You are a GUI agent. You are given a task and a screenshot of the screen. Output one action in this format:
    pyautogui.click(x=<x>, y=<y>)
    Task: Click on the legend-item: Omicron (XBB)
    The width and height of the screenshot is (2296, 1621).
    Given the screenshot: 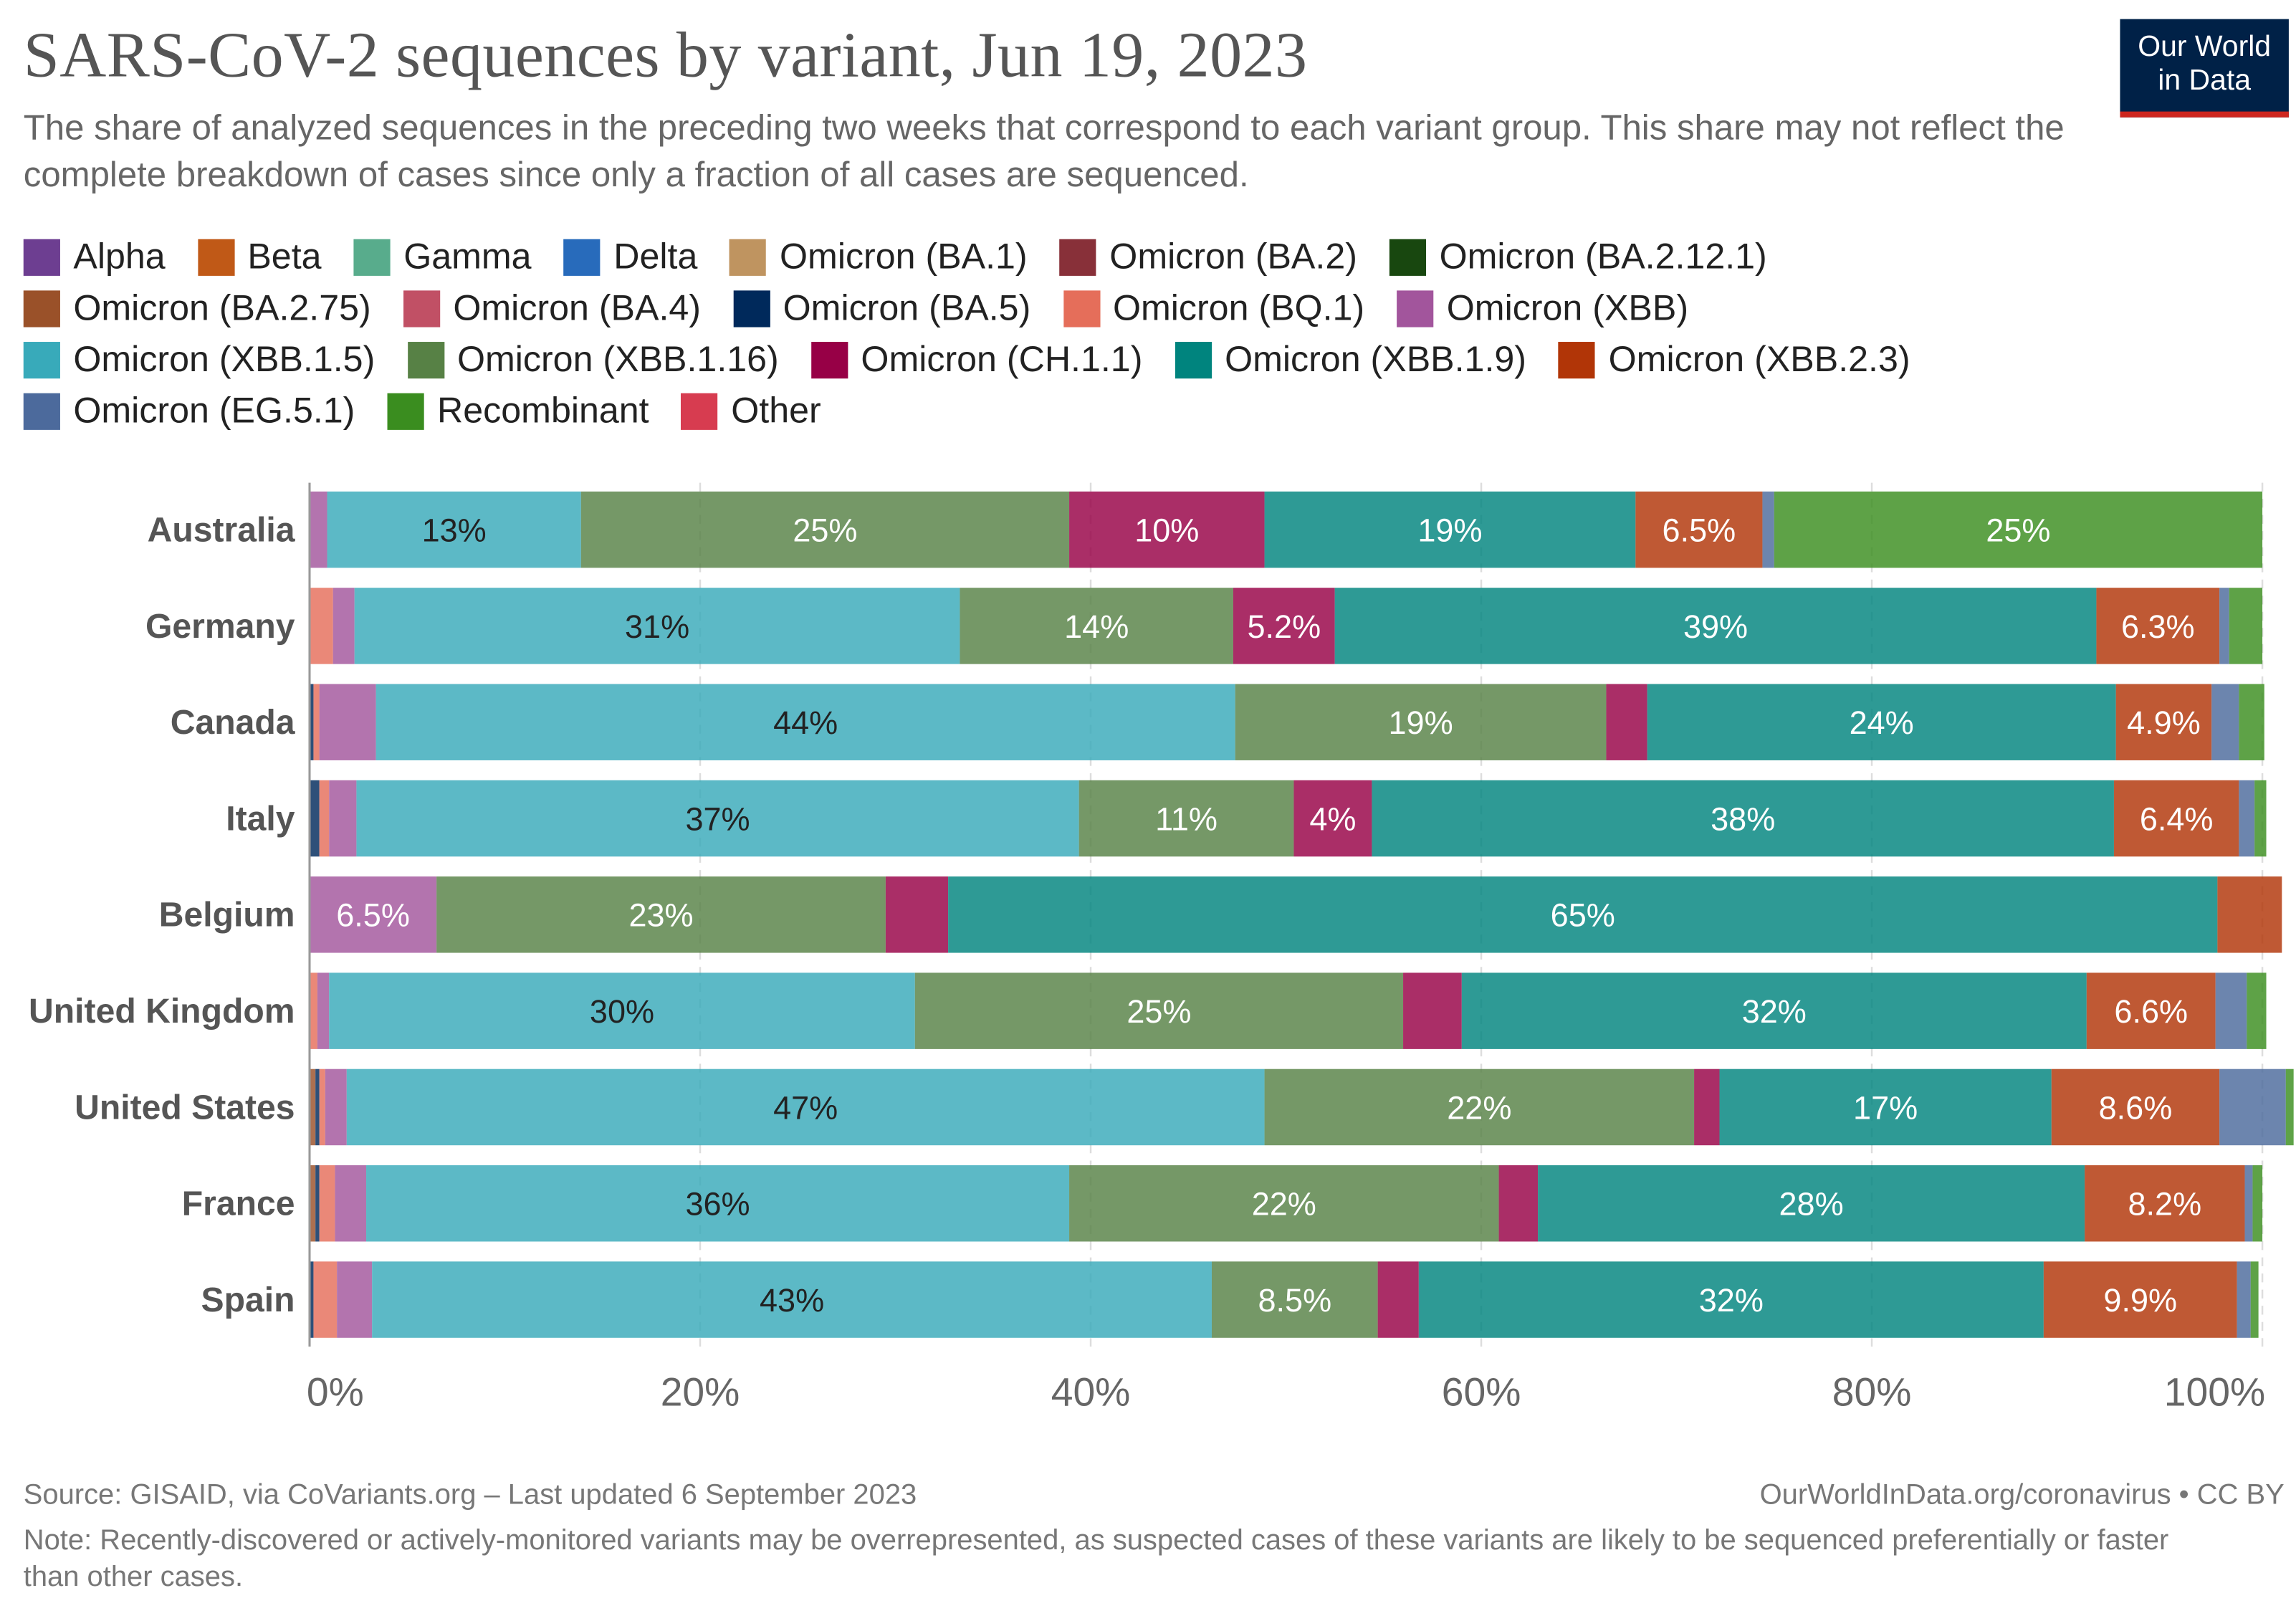 What is the action you would take?
    pyautogui.click(x=1542, y=309)
    